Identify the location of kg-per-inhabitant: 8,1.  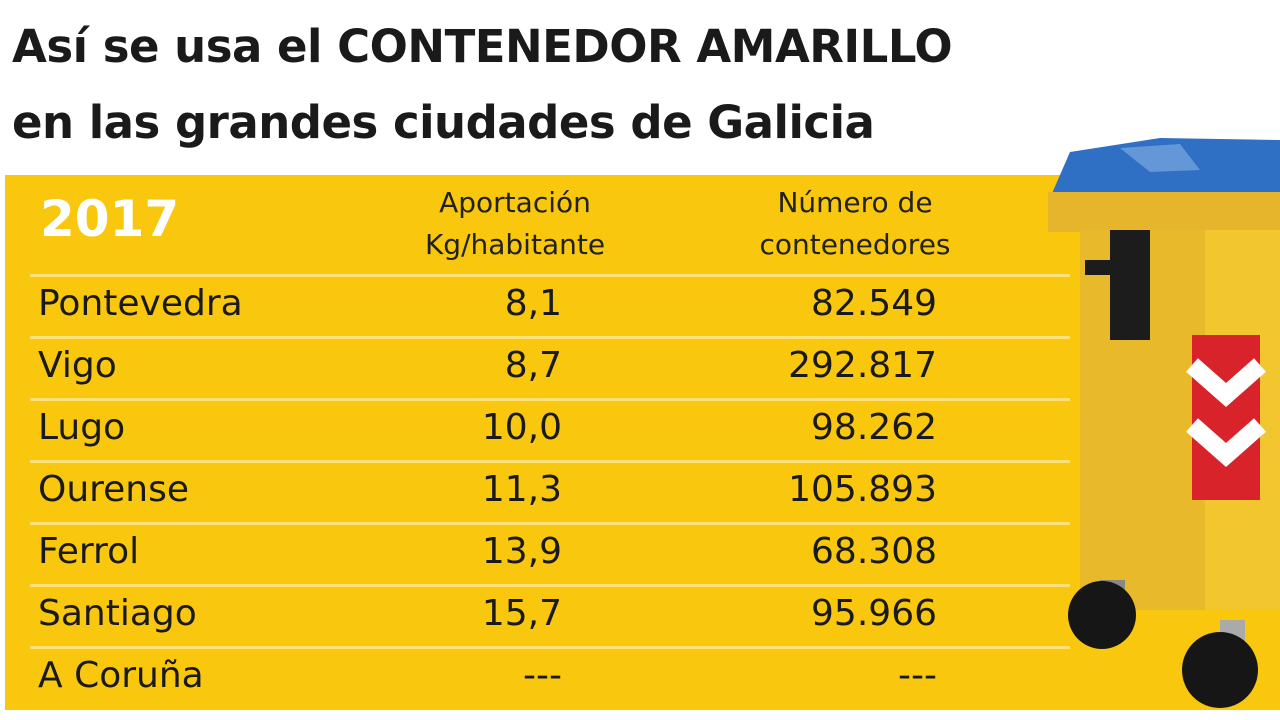
(533, 303).